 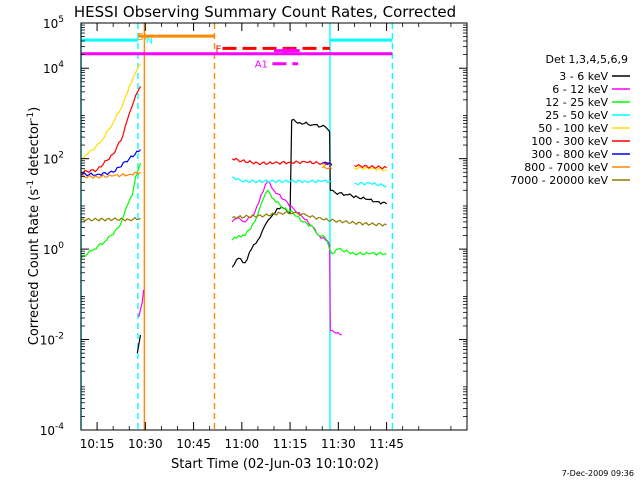 I want to click on y-tick-label: 10⁵, so click(x=53, y=23).